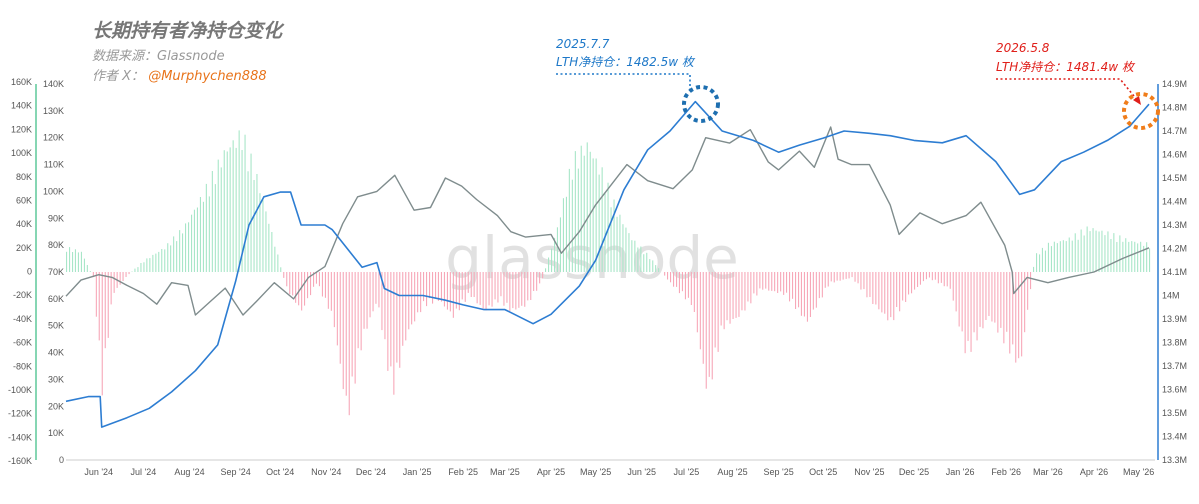  What do you see at coordinates (188, 31) in the screenshot?
I see `chart-title: 长期持有者净持仓变化` at bounding box center [188, 31].